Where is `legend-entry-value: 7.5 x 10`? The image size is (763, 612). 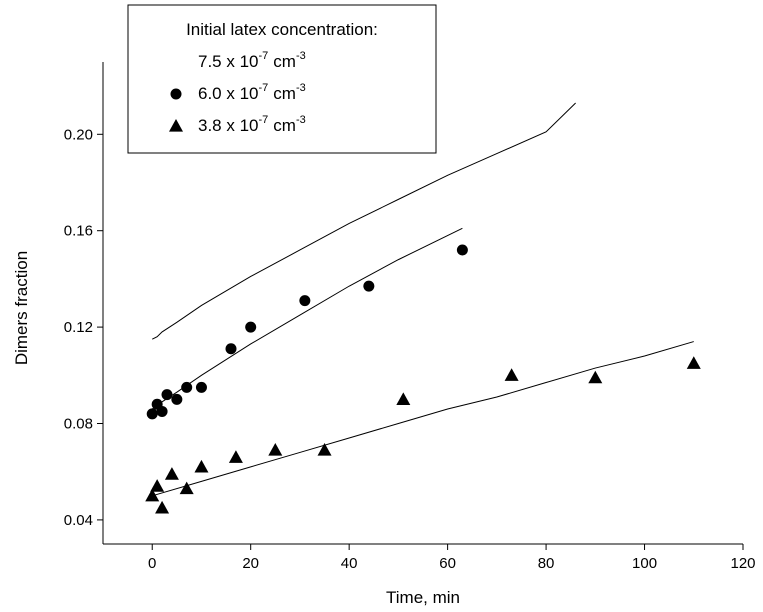 legend-entry-value: 7.5 x 10 is located at coordinates (228, 61).